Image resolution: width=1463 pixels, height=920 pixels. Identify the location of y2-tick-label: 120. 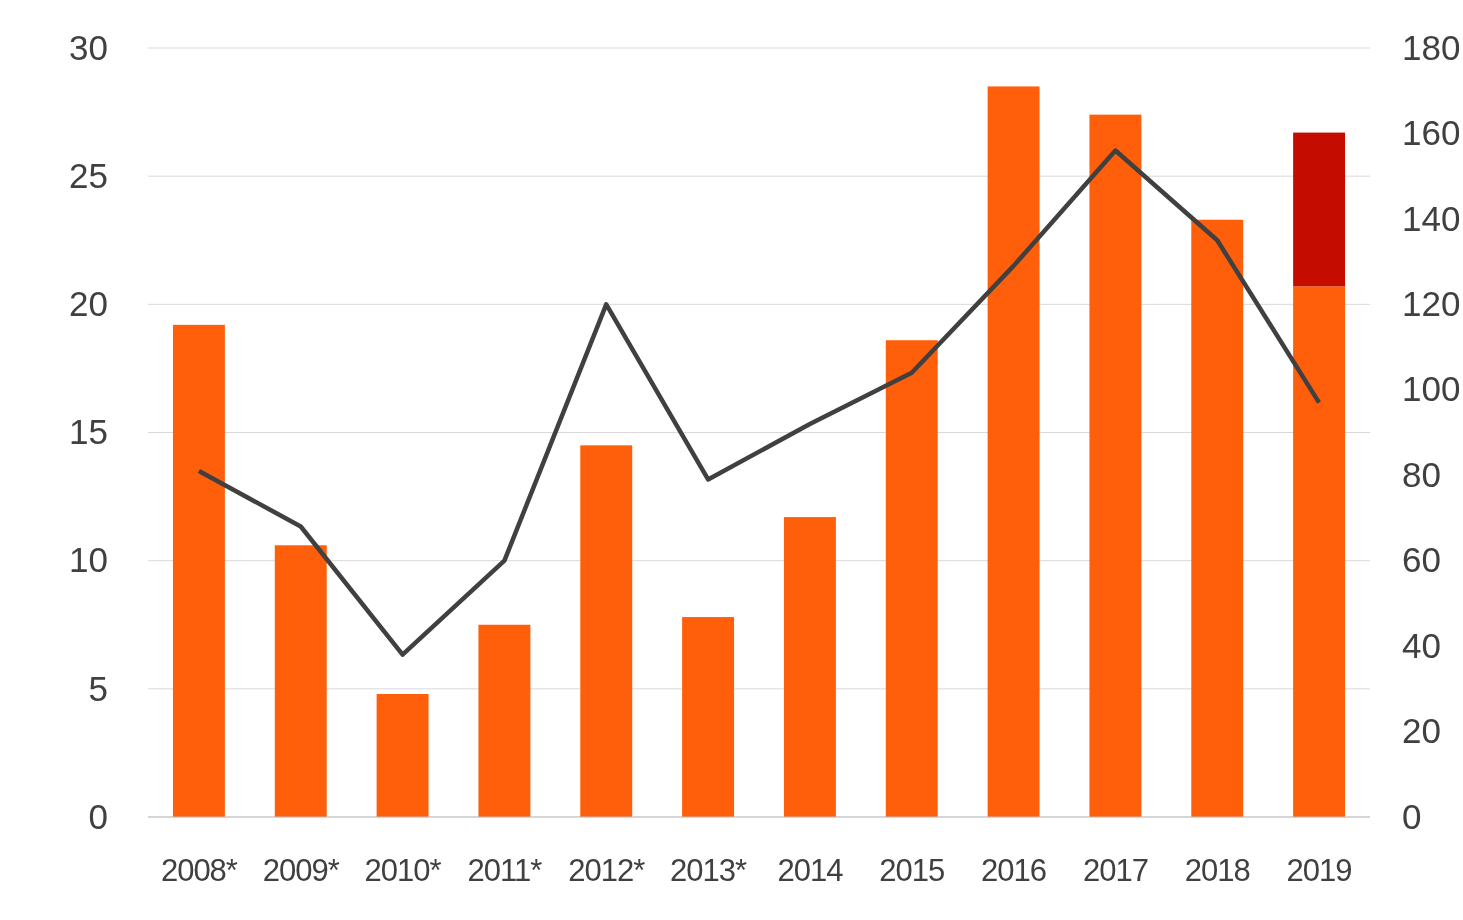
(1431, 304).